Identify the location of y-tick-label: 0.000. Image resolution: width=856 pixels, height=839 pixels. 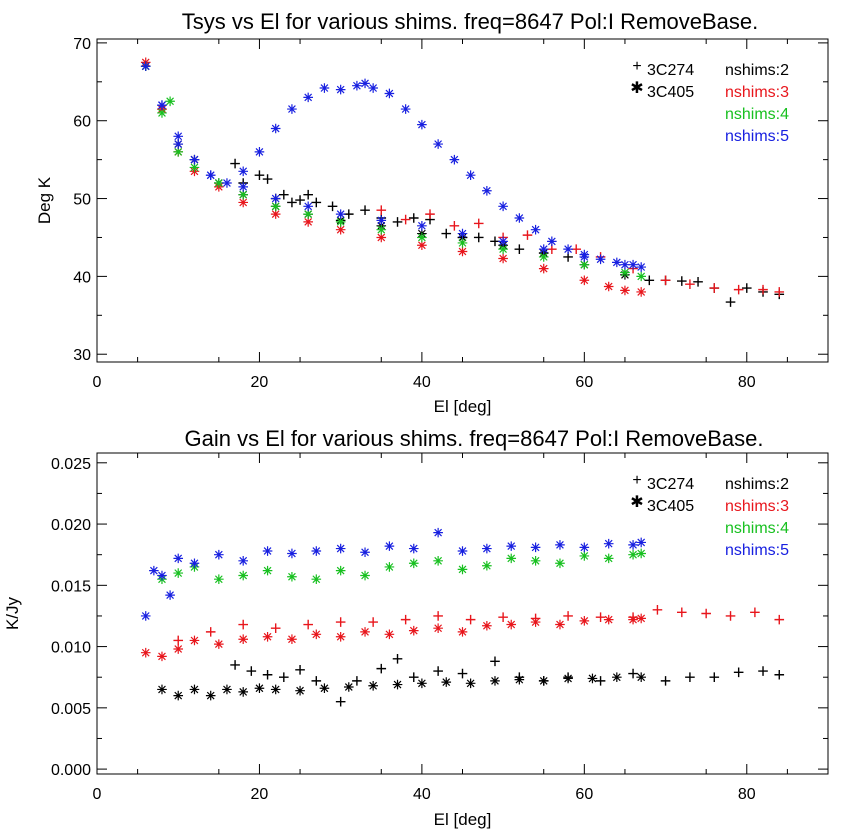
(71, 770).